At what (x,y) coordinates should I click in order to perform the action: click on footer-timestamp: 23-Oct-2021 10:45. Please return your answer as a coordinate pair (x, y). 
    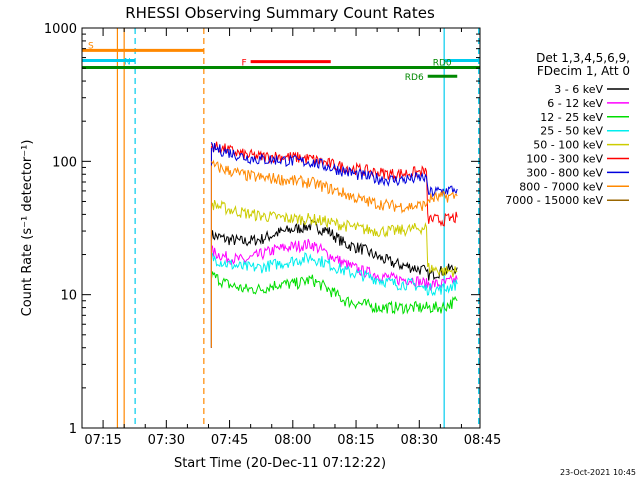
    Looking at the image, I should click on (598, 472).